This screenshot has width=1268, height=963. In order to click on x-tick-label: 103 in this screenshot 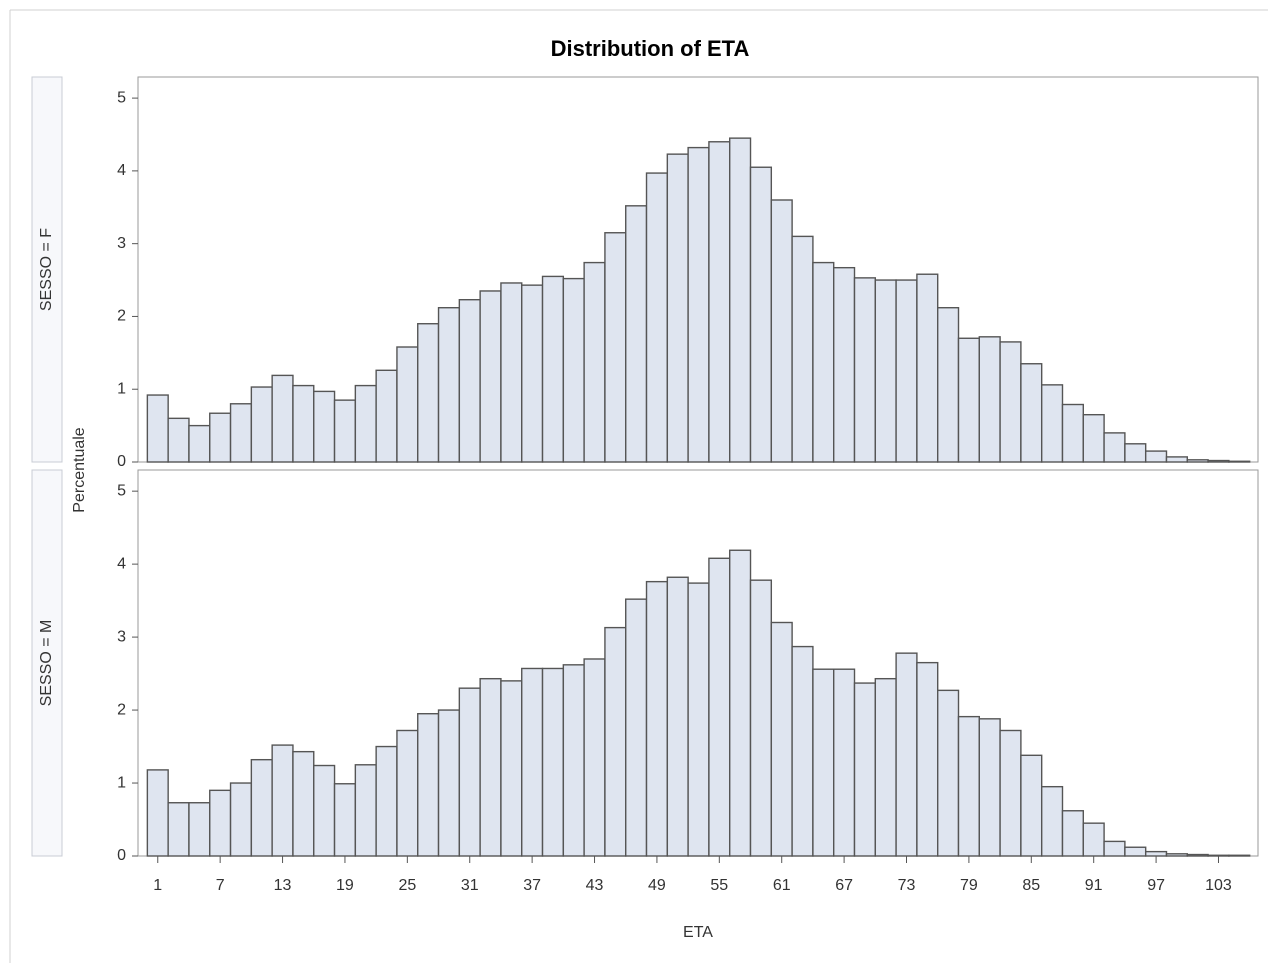, I will do `click(1218, 885)`.